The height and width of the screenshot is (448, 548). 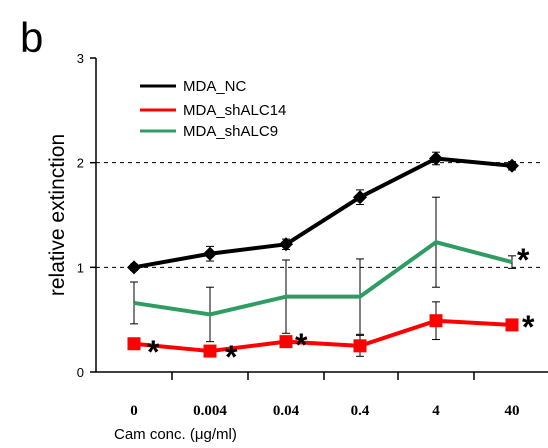 What do you see at coordinates (210, 411) in the screenshot?
I see `x-tick-label: 0.004` at bounding box center [210, 411].